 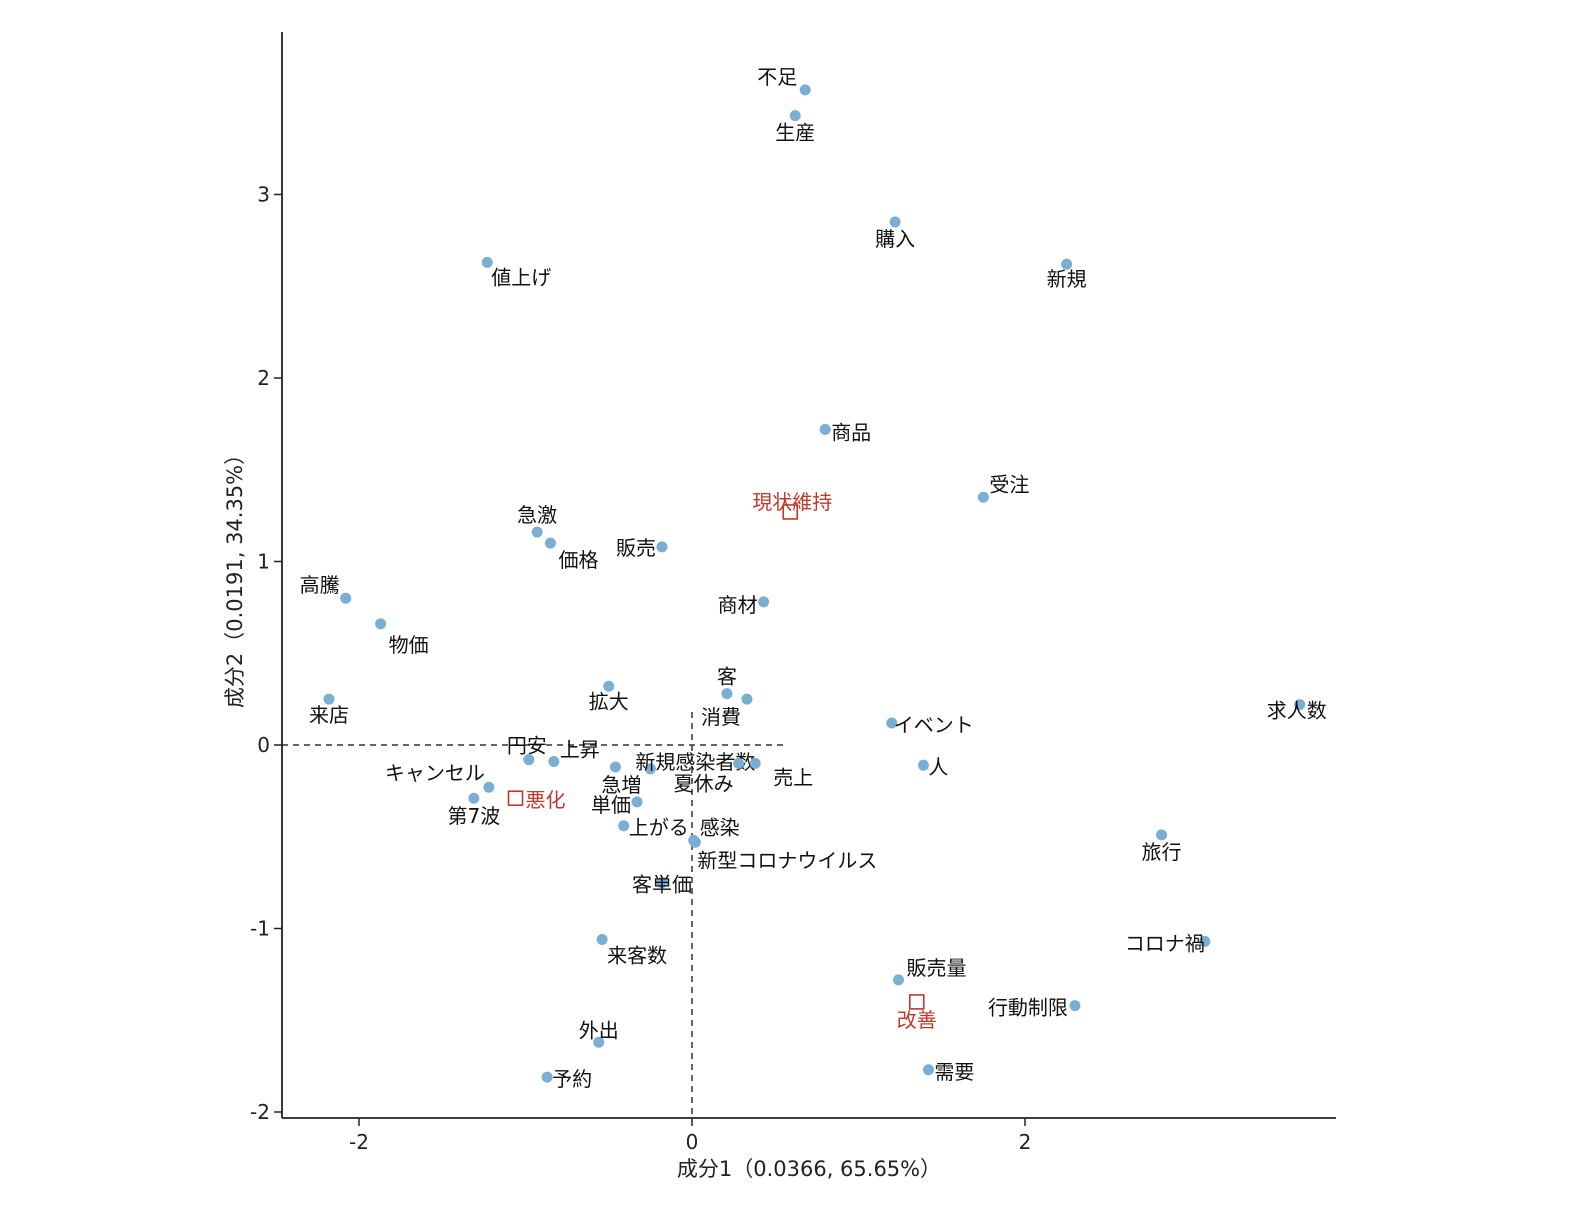 I want to click on category-label: 現状維持, so click(x=792, y=502).